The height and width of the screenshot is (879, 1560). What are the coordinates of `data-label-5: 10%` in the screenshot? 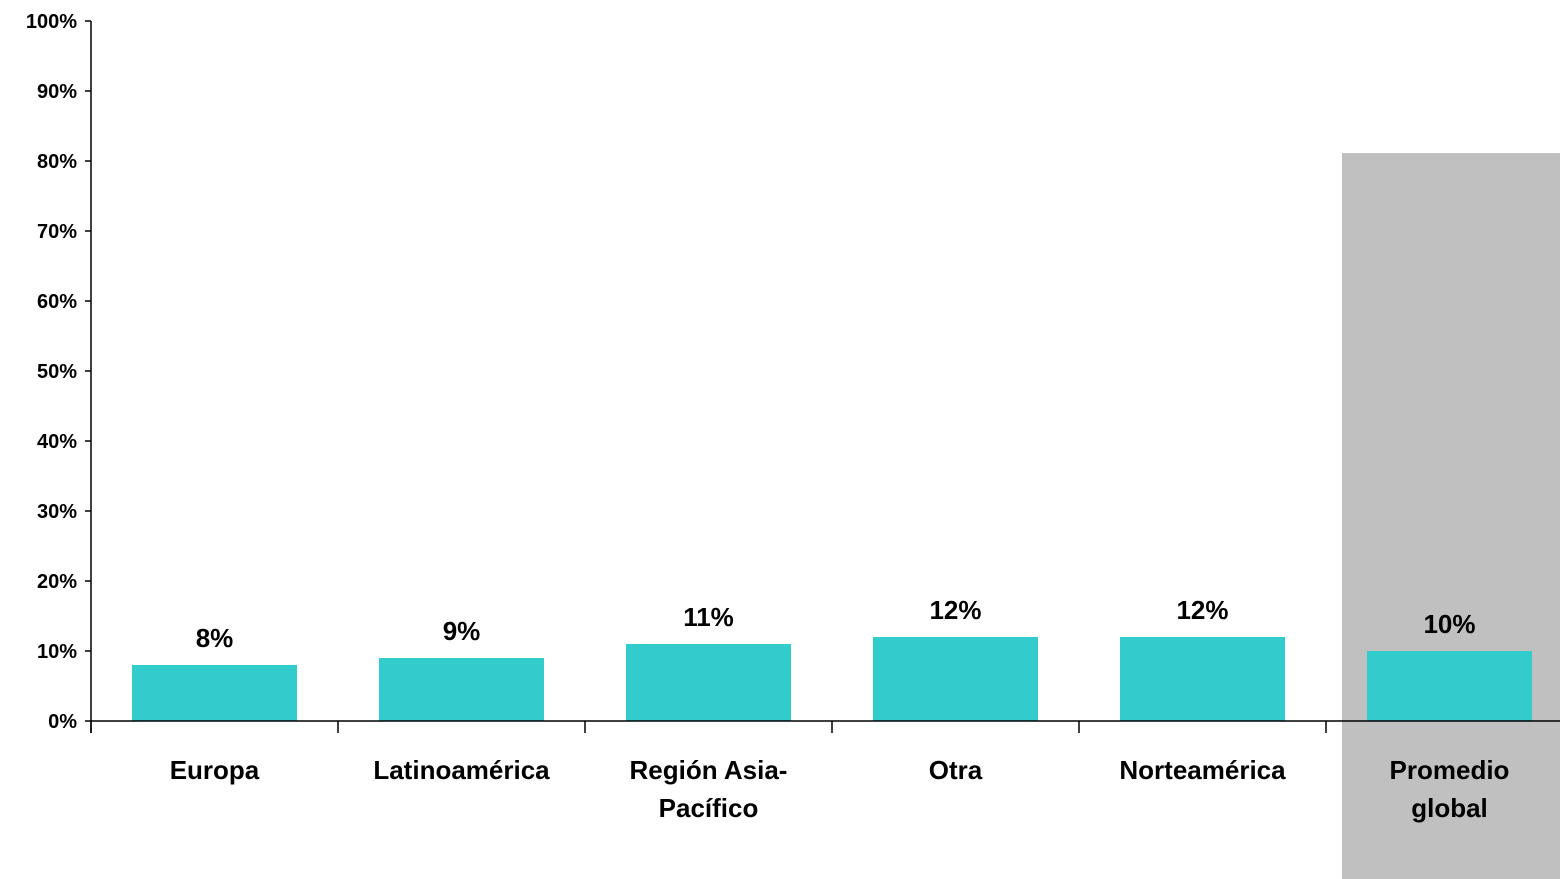 It's located at (1449, 624).